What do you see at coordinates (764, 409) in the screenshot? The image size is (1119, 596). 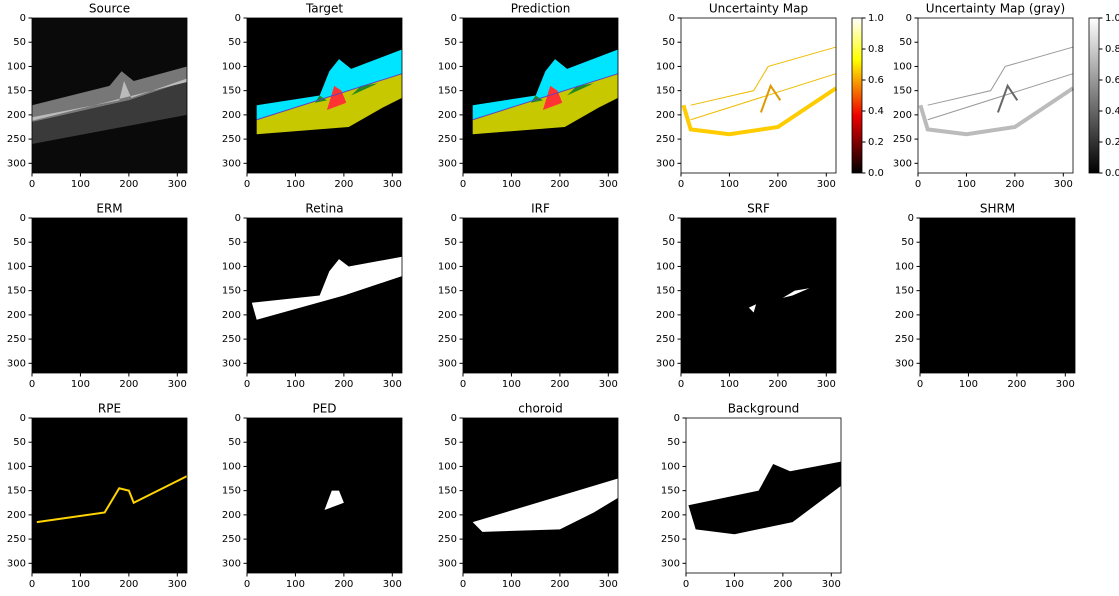 I see `subplot-title: Background` at bounding box center [764, 409].